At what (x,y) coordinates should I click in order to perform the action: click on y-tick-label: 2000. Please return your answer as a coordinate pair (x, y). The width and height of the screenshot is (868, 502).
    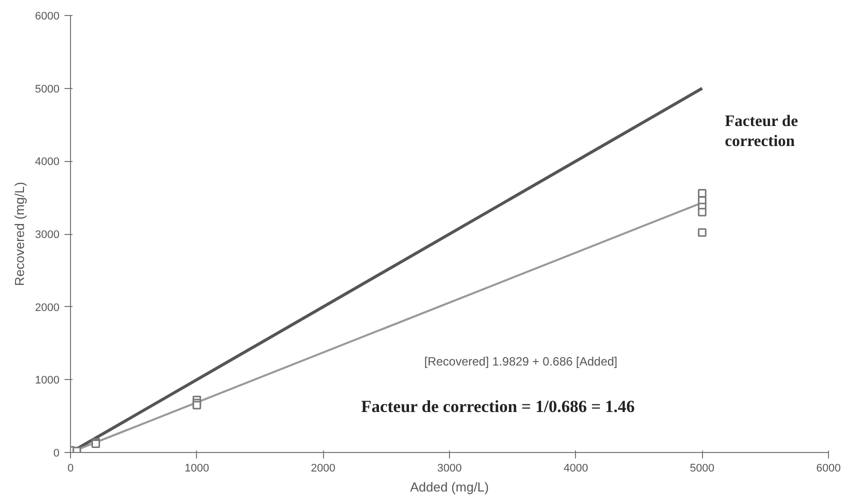
    Looking at the image, I should click on (47, 308).